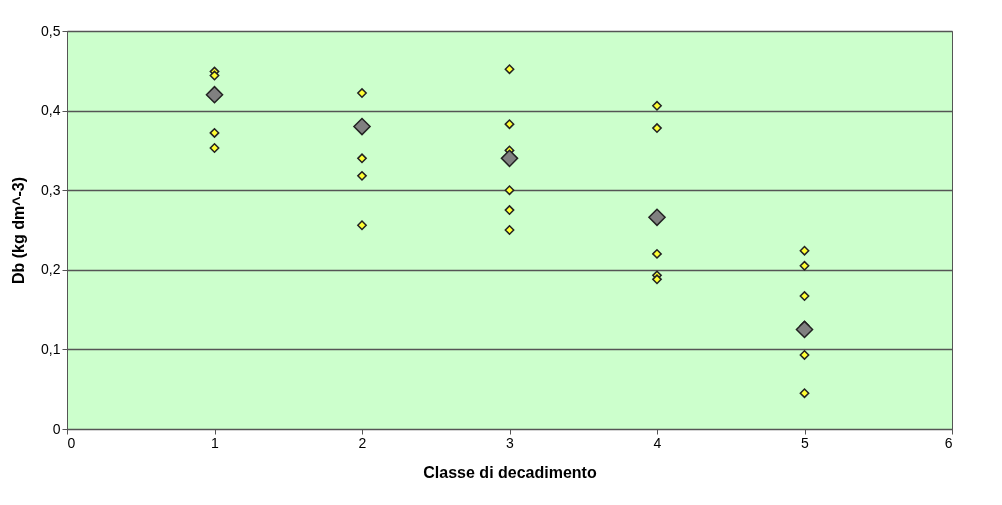  Describe the element at coordinates (51, 269) in the screenshot. I see `y-tick-label: 0,2` at that location.